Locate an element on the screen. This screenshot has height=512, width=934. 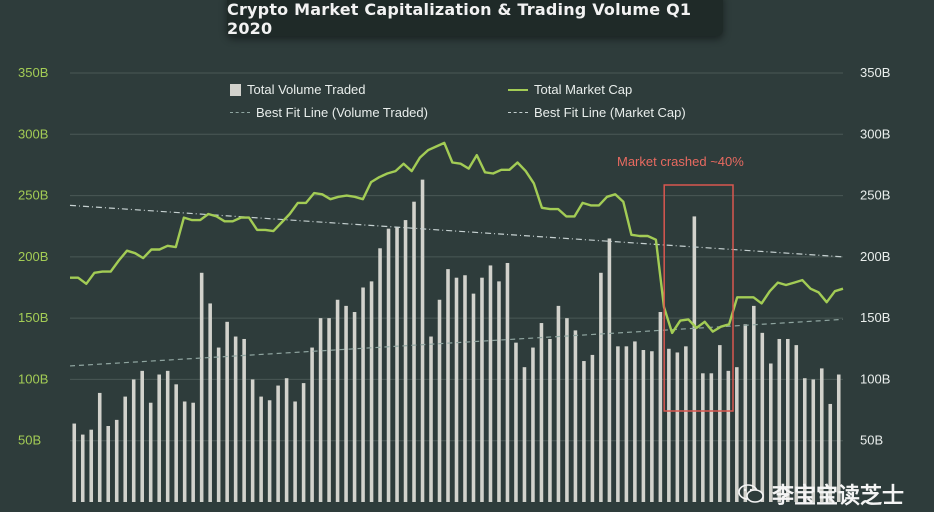
right-tick-label: 300B is located at coordinates (875, 133).